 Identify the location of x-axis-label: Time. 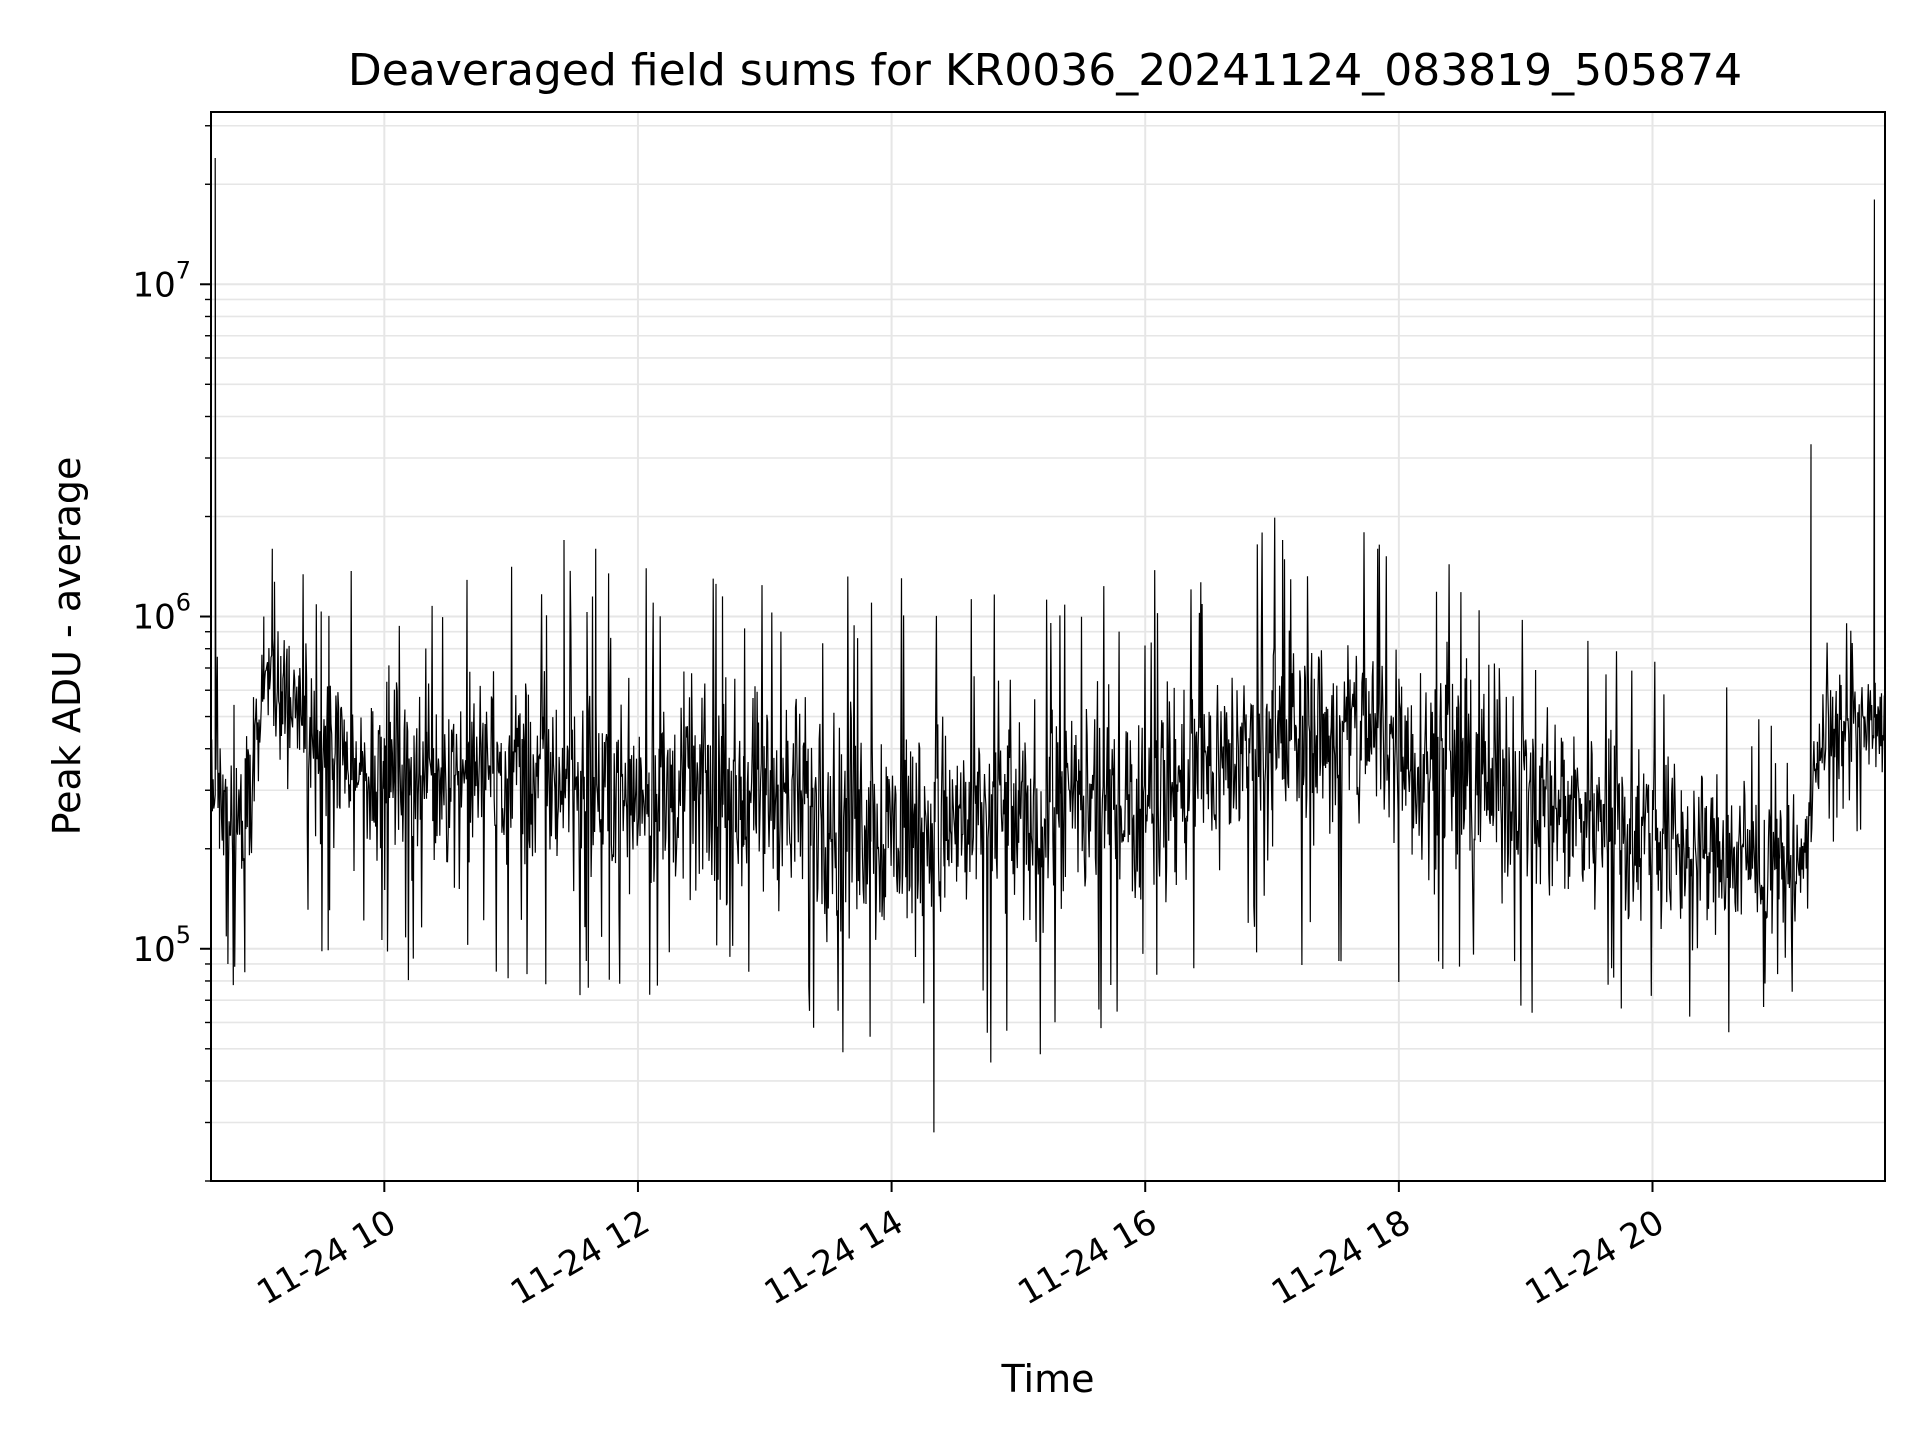
(1048, 1379).